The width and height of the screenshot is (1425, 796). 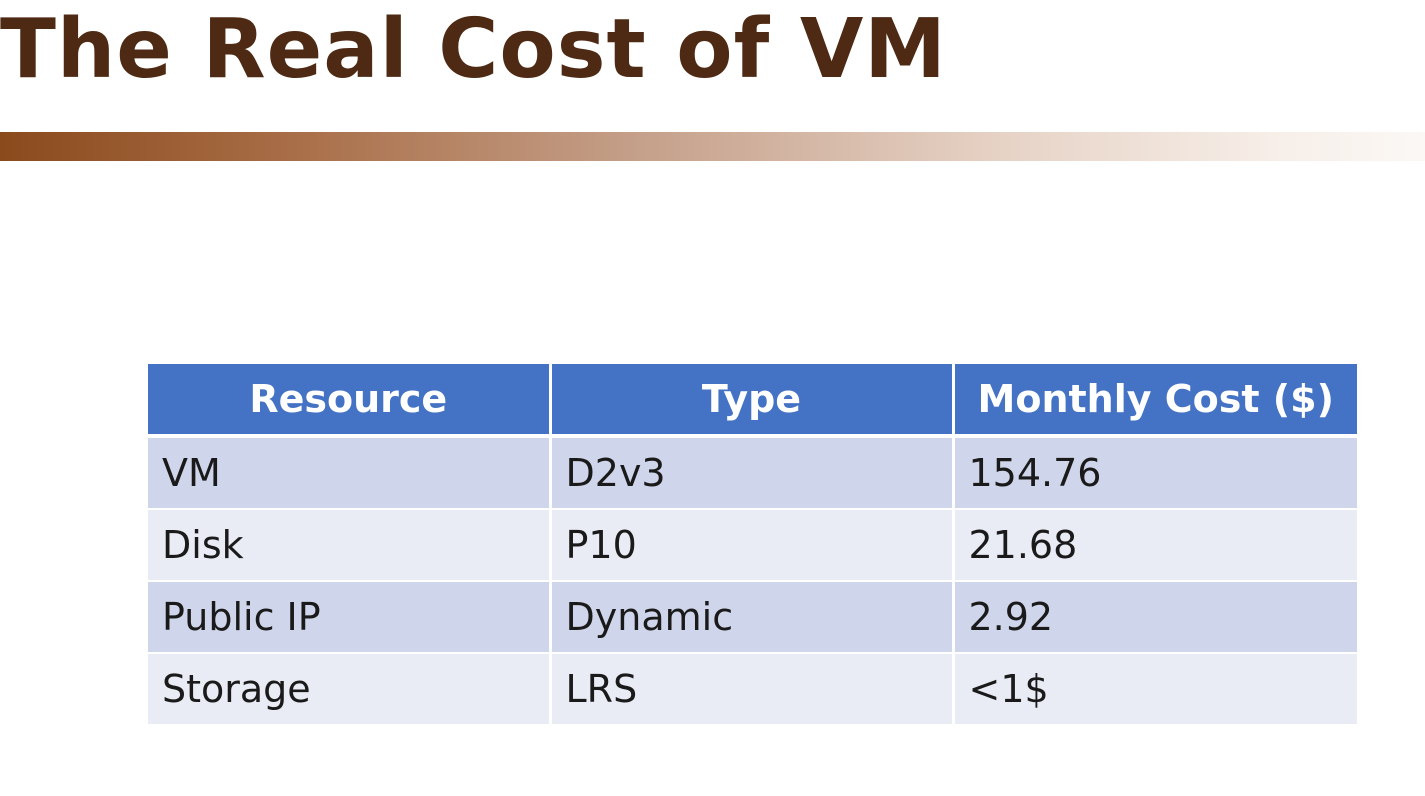 I want to click on slide-title: The Real Cost of VM, so click(x=473, y=49).